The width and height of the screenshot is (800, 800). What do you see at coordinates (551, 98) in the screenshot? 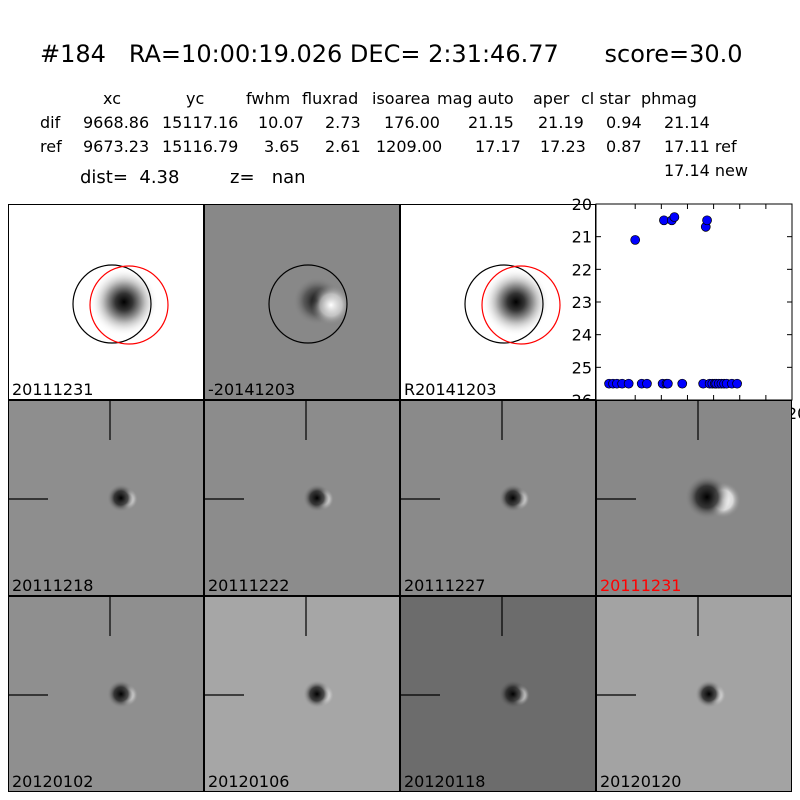
I see `col-aper: aper` at bounding box center [551, 98].